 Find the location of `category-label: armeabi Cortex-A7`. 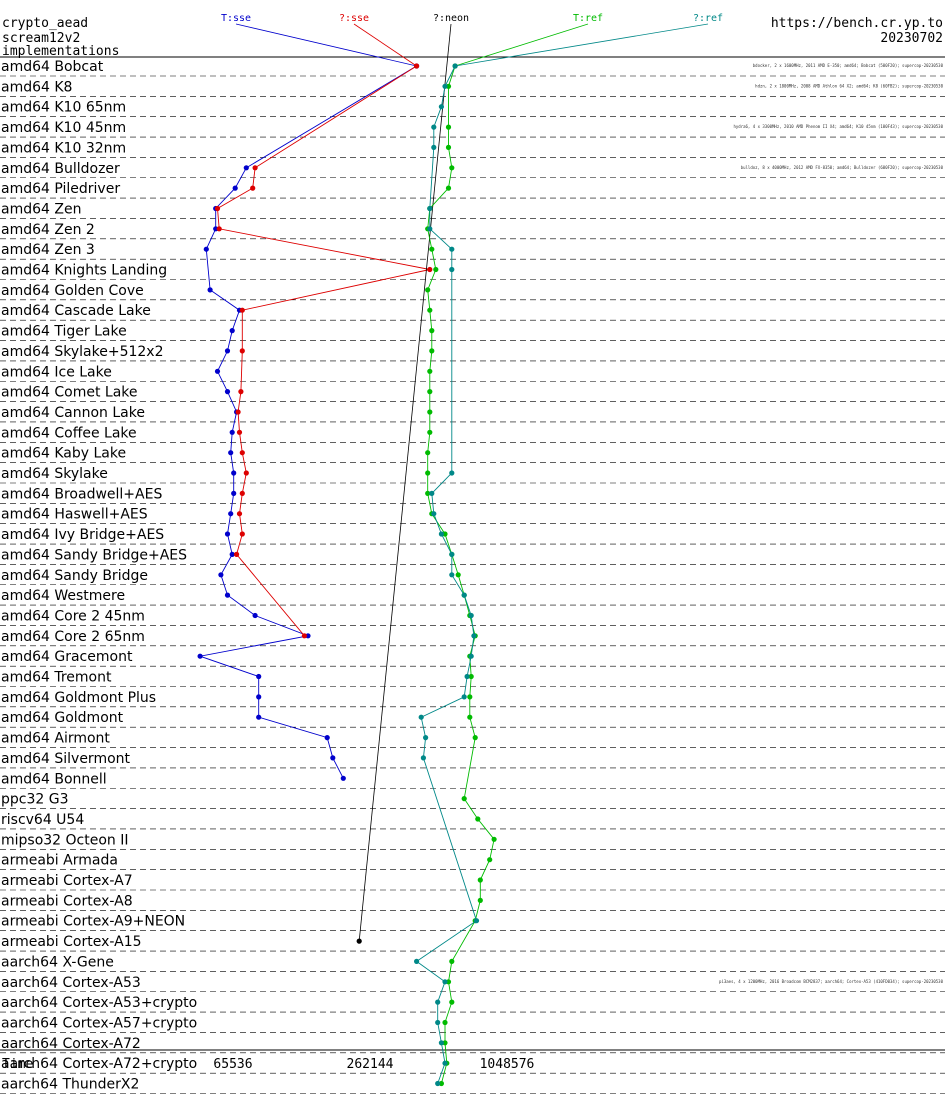

category-label: armeabi Cortex-A7 is located at coordinates (67, 881).